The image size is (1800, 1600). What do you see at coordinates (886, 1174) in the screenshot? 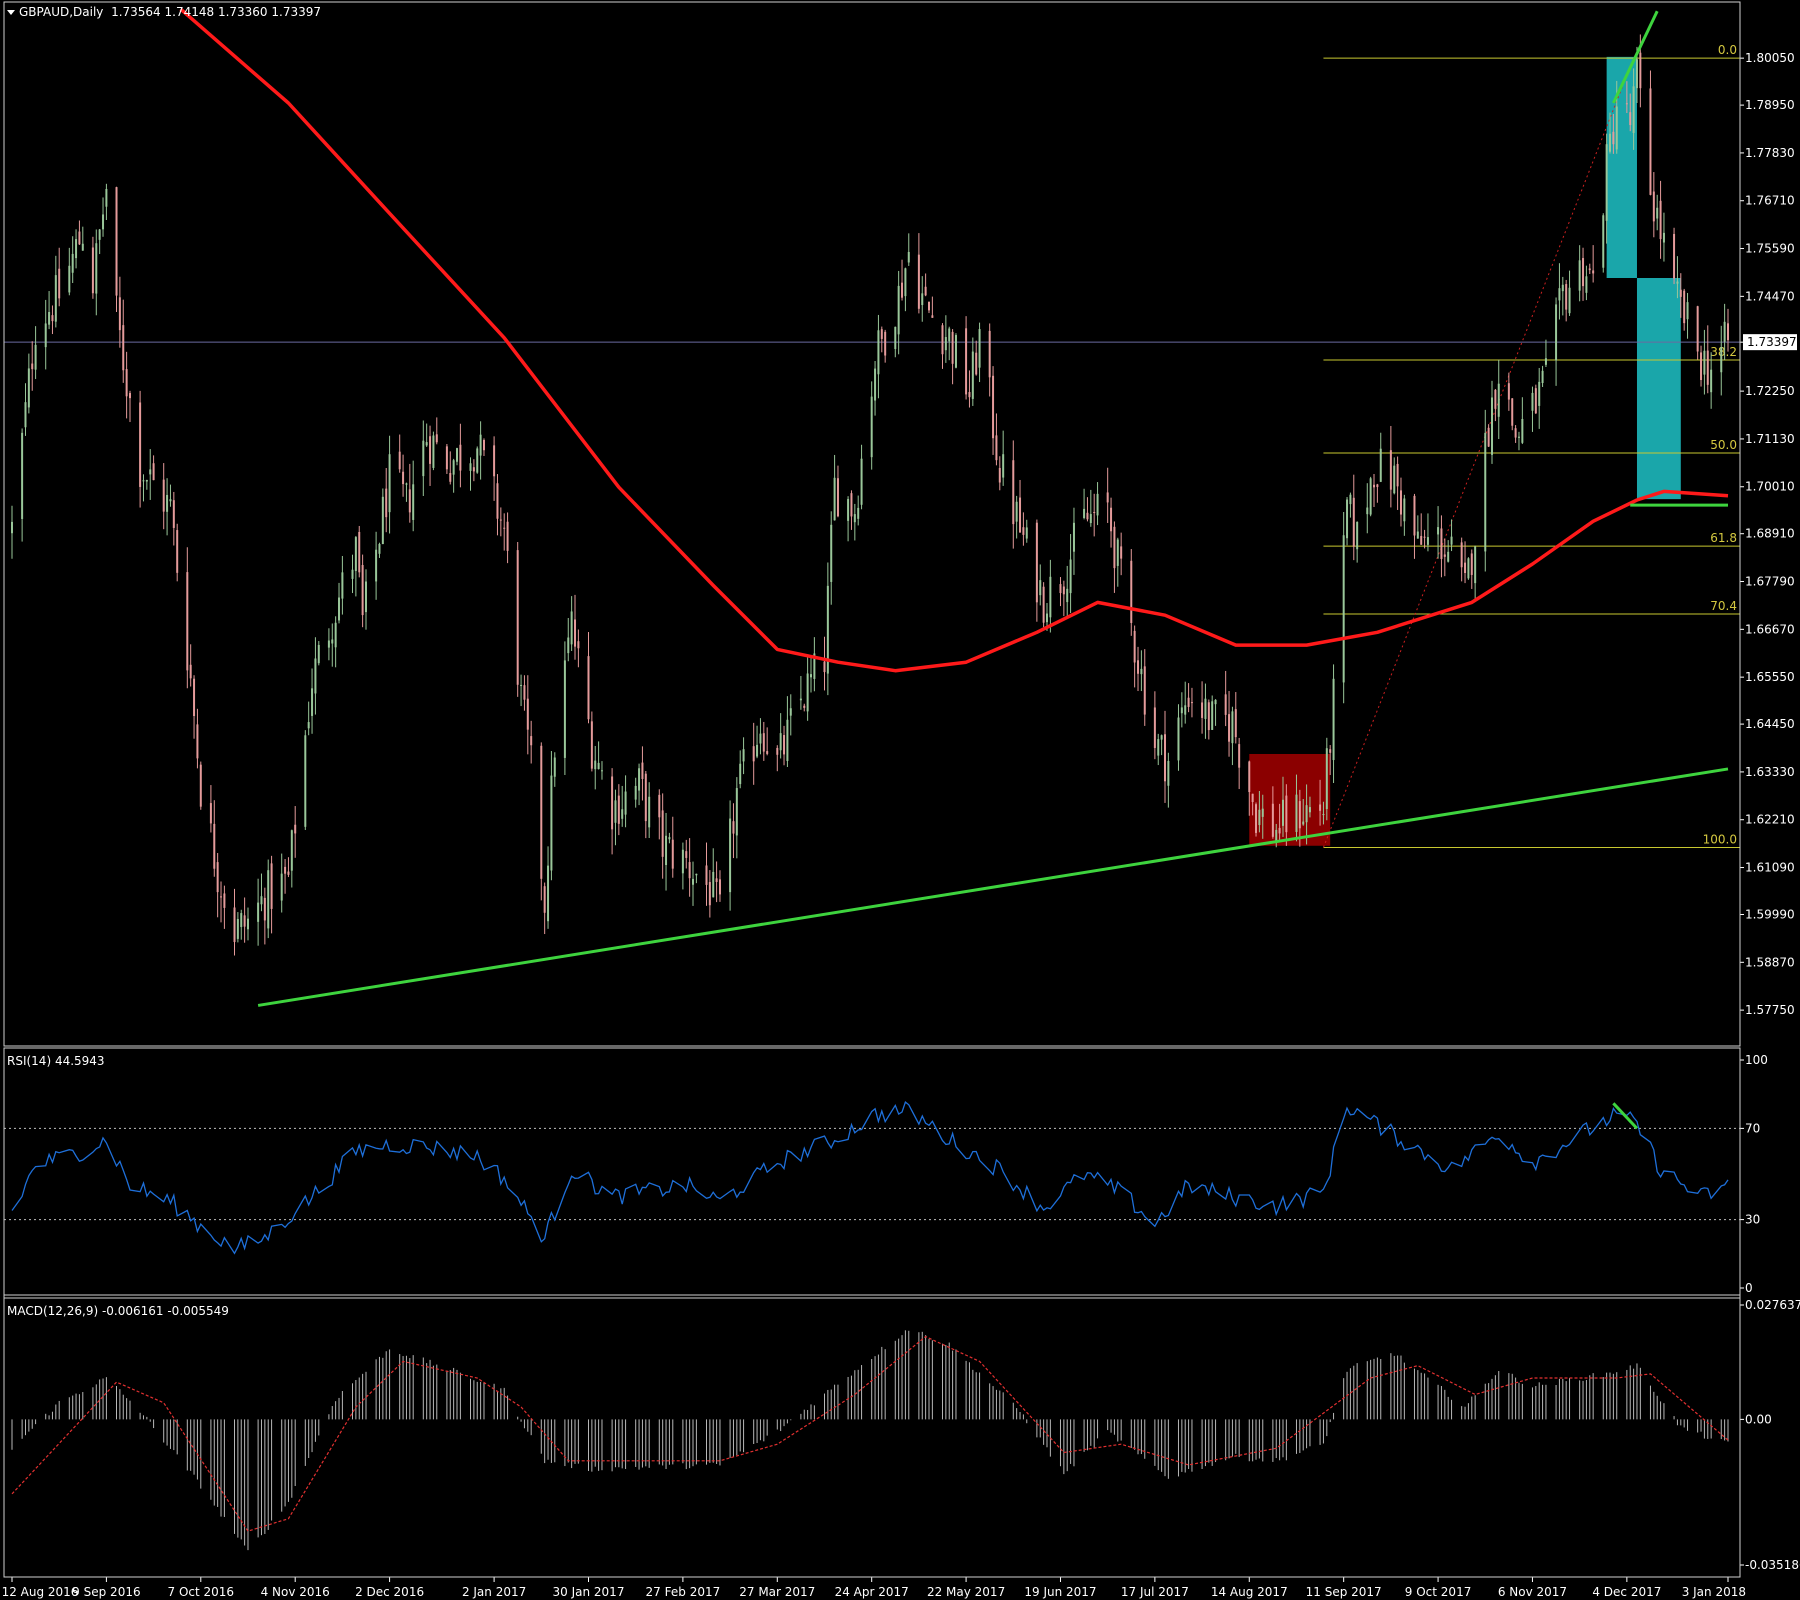
I see `rsi-panel: 100 70 30 0` at bounding box center [886, 1174].